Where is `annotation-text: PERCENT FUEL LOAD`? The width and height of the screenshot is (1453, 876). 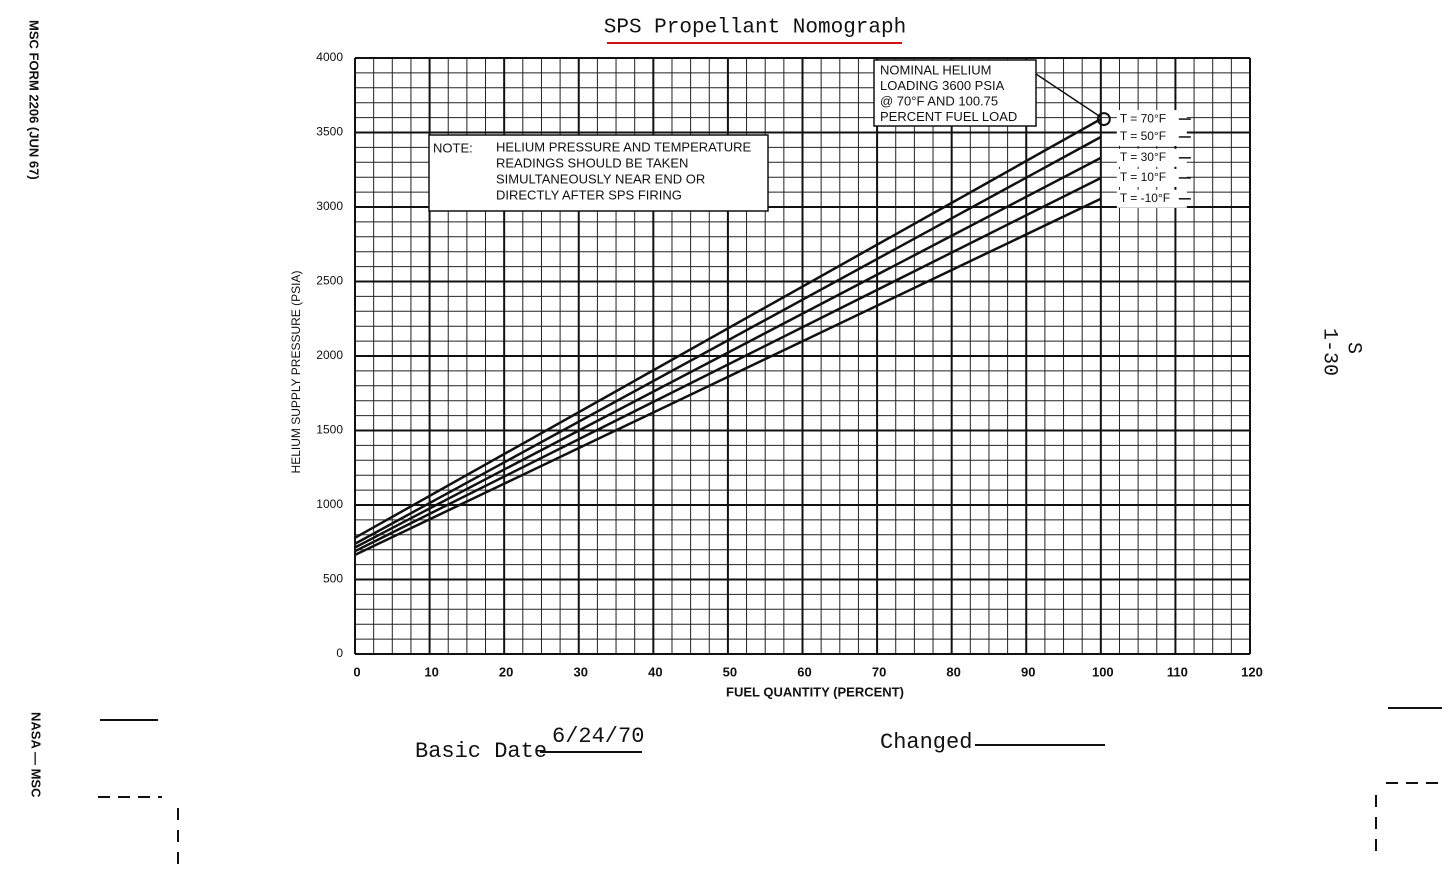
annotation-text: PERCENT FUEL LOAD is located at coordinates (948, 116).